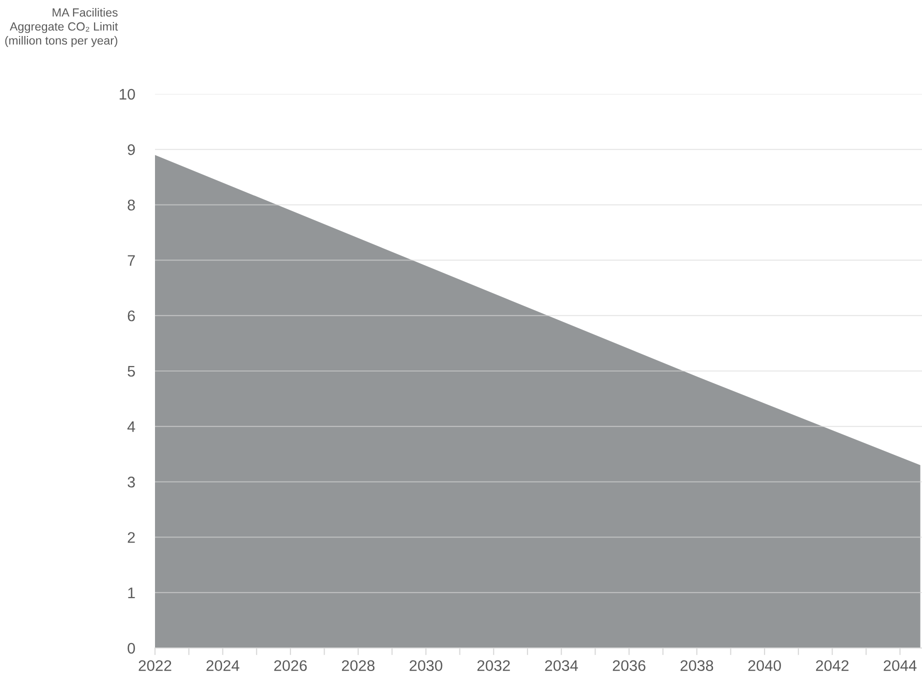  Describe the element at coordinates (155, 666) in the screenshot. I see `x-tick-label: 2022` at that location.